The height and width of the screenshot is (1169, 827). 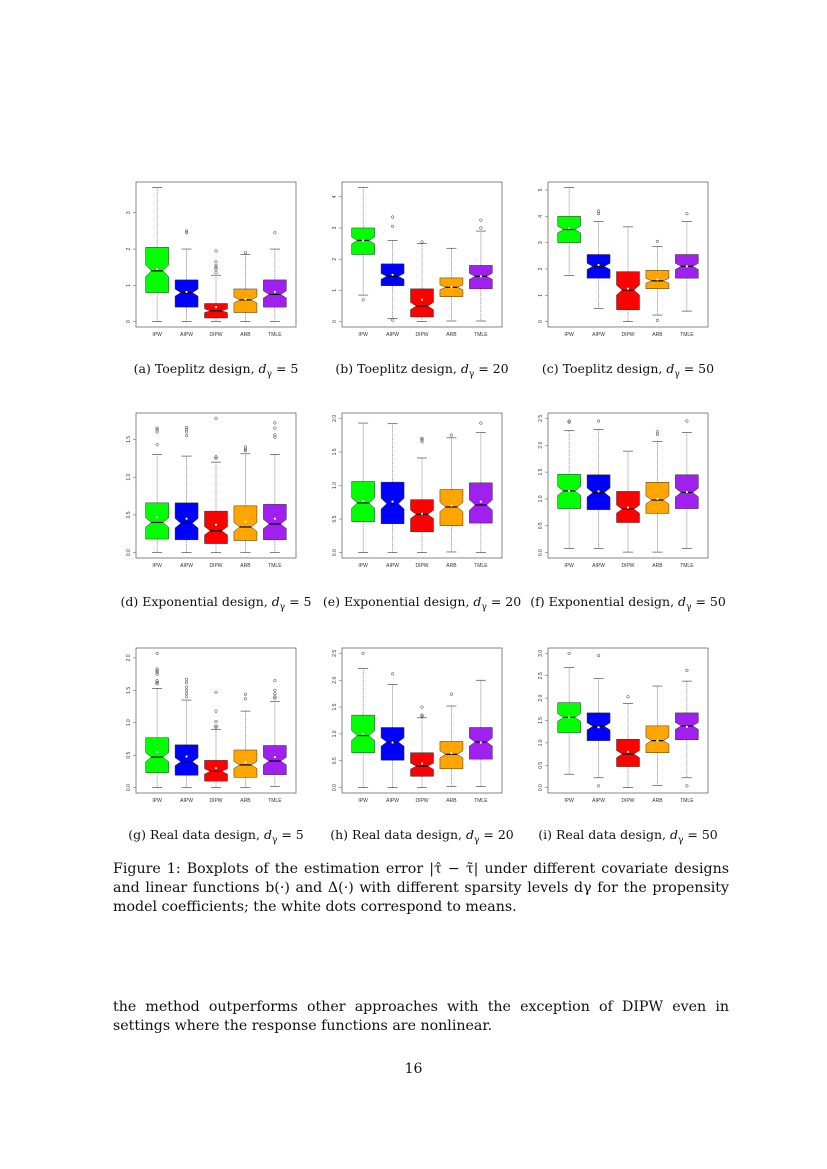 I want to click on subcaption-label: (h), so click(x=339, y=834).